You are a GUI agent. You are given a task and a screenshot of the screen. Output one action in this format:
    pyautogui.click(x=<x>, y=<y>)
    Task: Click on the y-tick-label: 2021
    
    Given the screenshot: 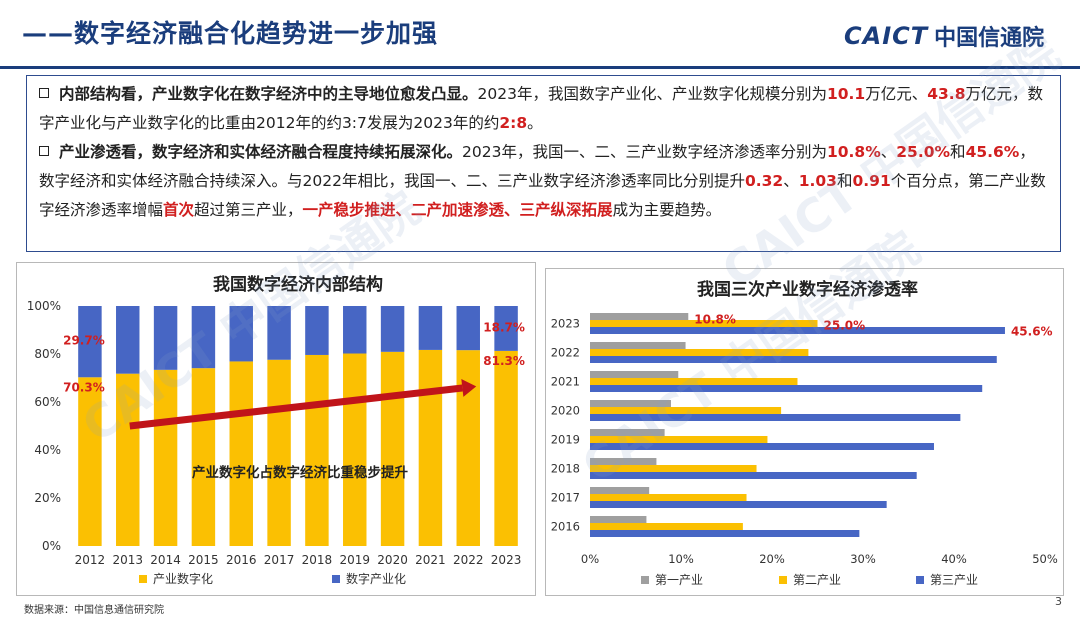 What is the action you would take?
    pyautogui.click(x=565, y=382)
    